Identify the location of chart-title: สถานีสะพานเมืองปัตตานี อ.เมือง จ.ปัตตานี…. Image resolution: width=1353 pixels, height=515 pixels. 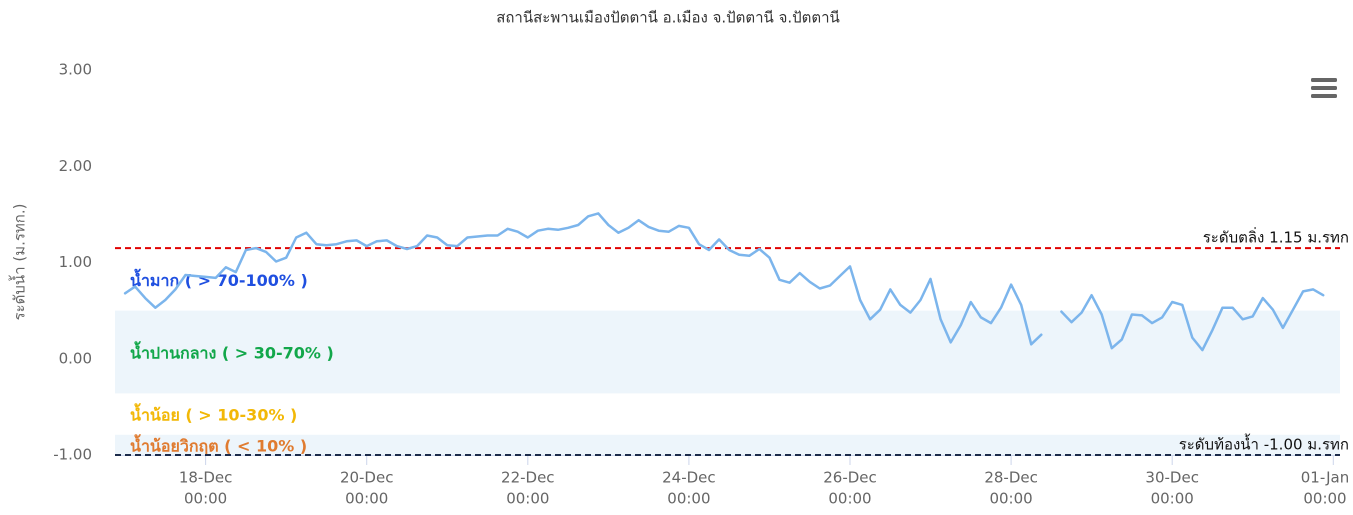
(668, 18).